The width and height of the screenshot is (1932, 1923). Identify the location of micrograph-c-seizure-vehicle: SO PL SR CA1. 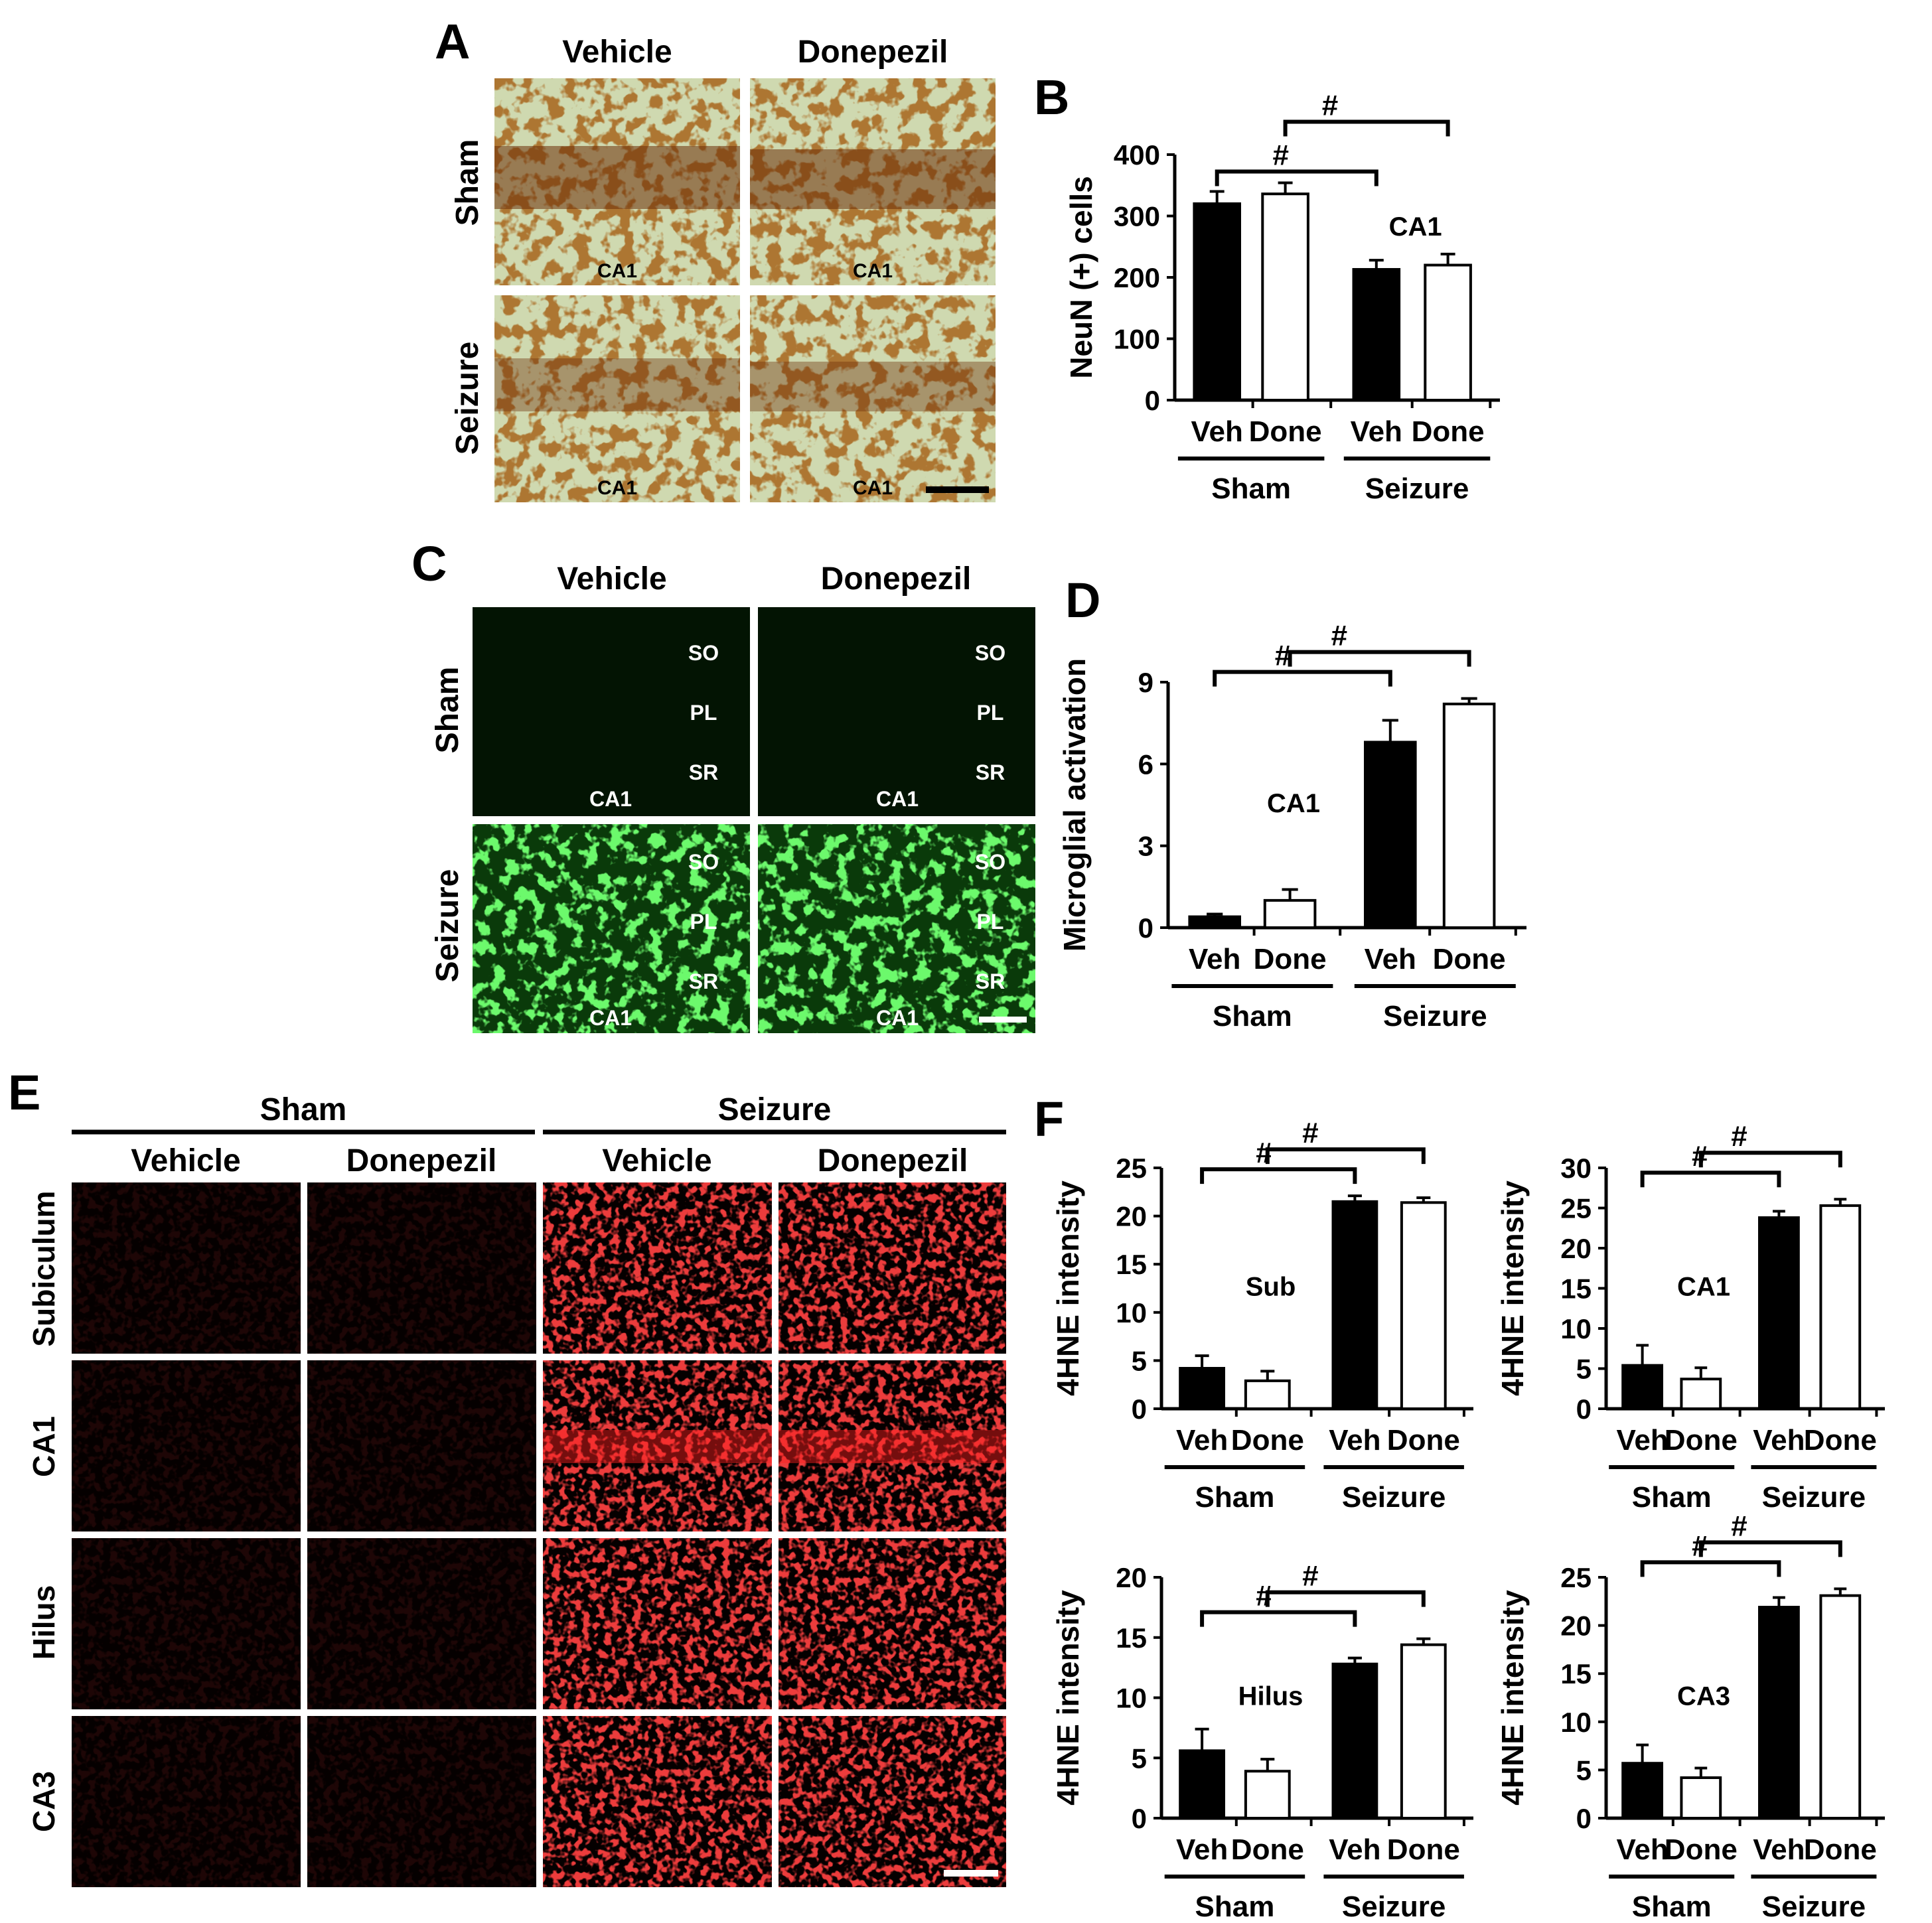
(611, 928).